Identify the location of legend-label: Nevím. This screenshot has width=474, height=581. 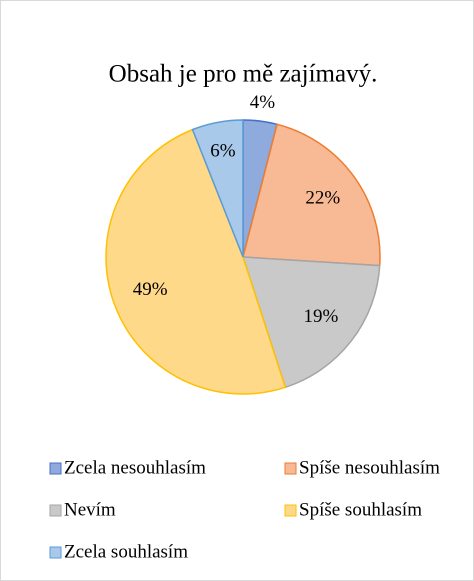
(90, 509).